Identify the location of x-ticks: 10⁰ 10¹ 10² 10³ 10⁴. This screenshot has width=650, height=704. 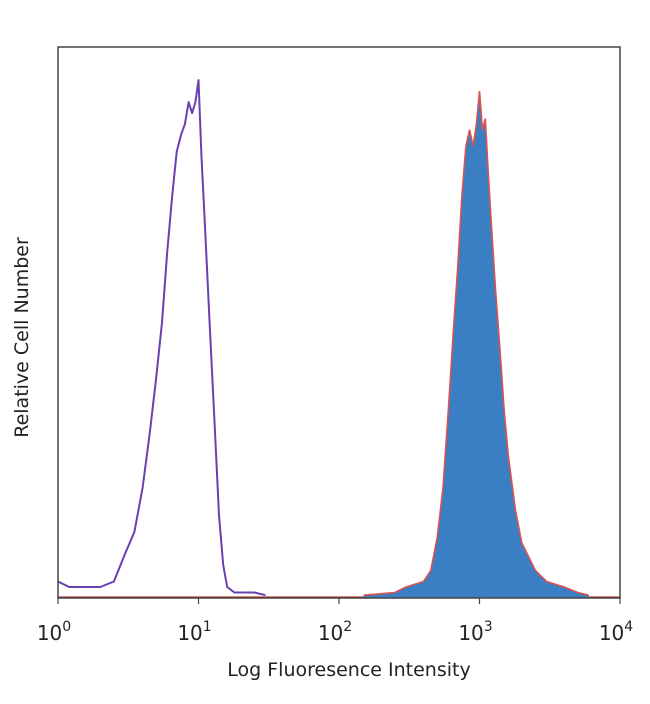
(335, 621).